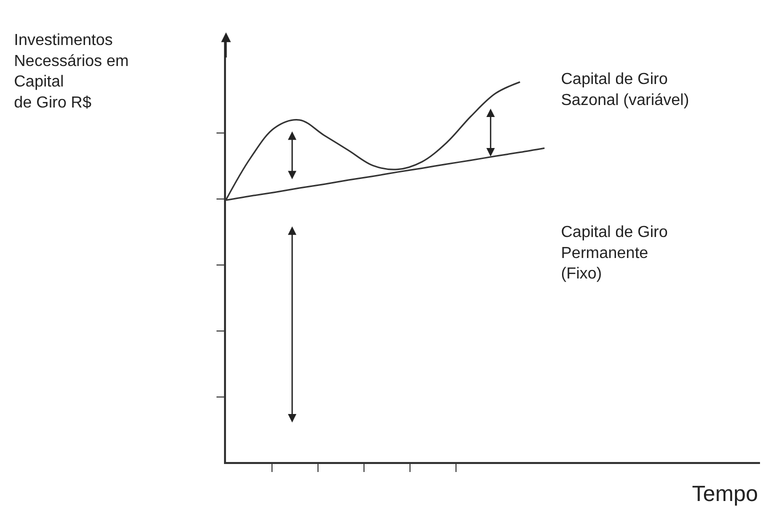  What do you see at coordinates (71, 72) in the screenshot?
I see `text: Investimentos Necessários em Capital de Giro R$` at bounding box center [71, 72].